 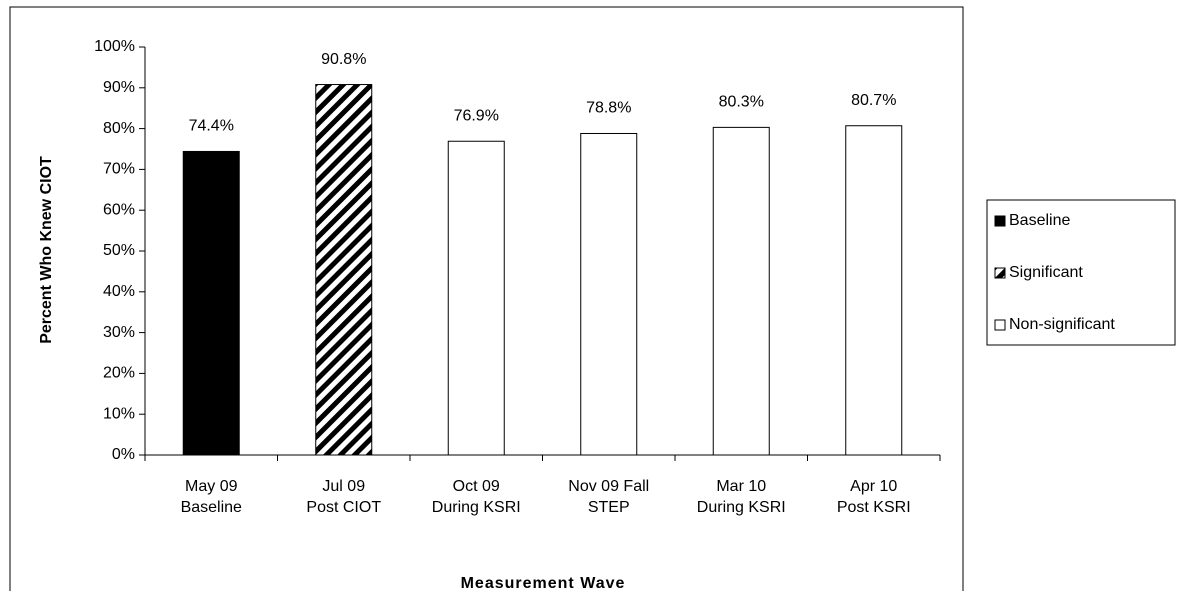 What do you see at coordinates (119, 332) in the screenshot?
I see `y-tick-label: 30%` at bounding box center [119, 332].